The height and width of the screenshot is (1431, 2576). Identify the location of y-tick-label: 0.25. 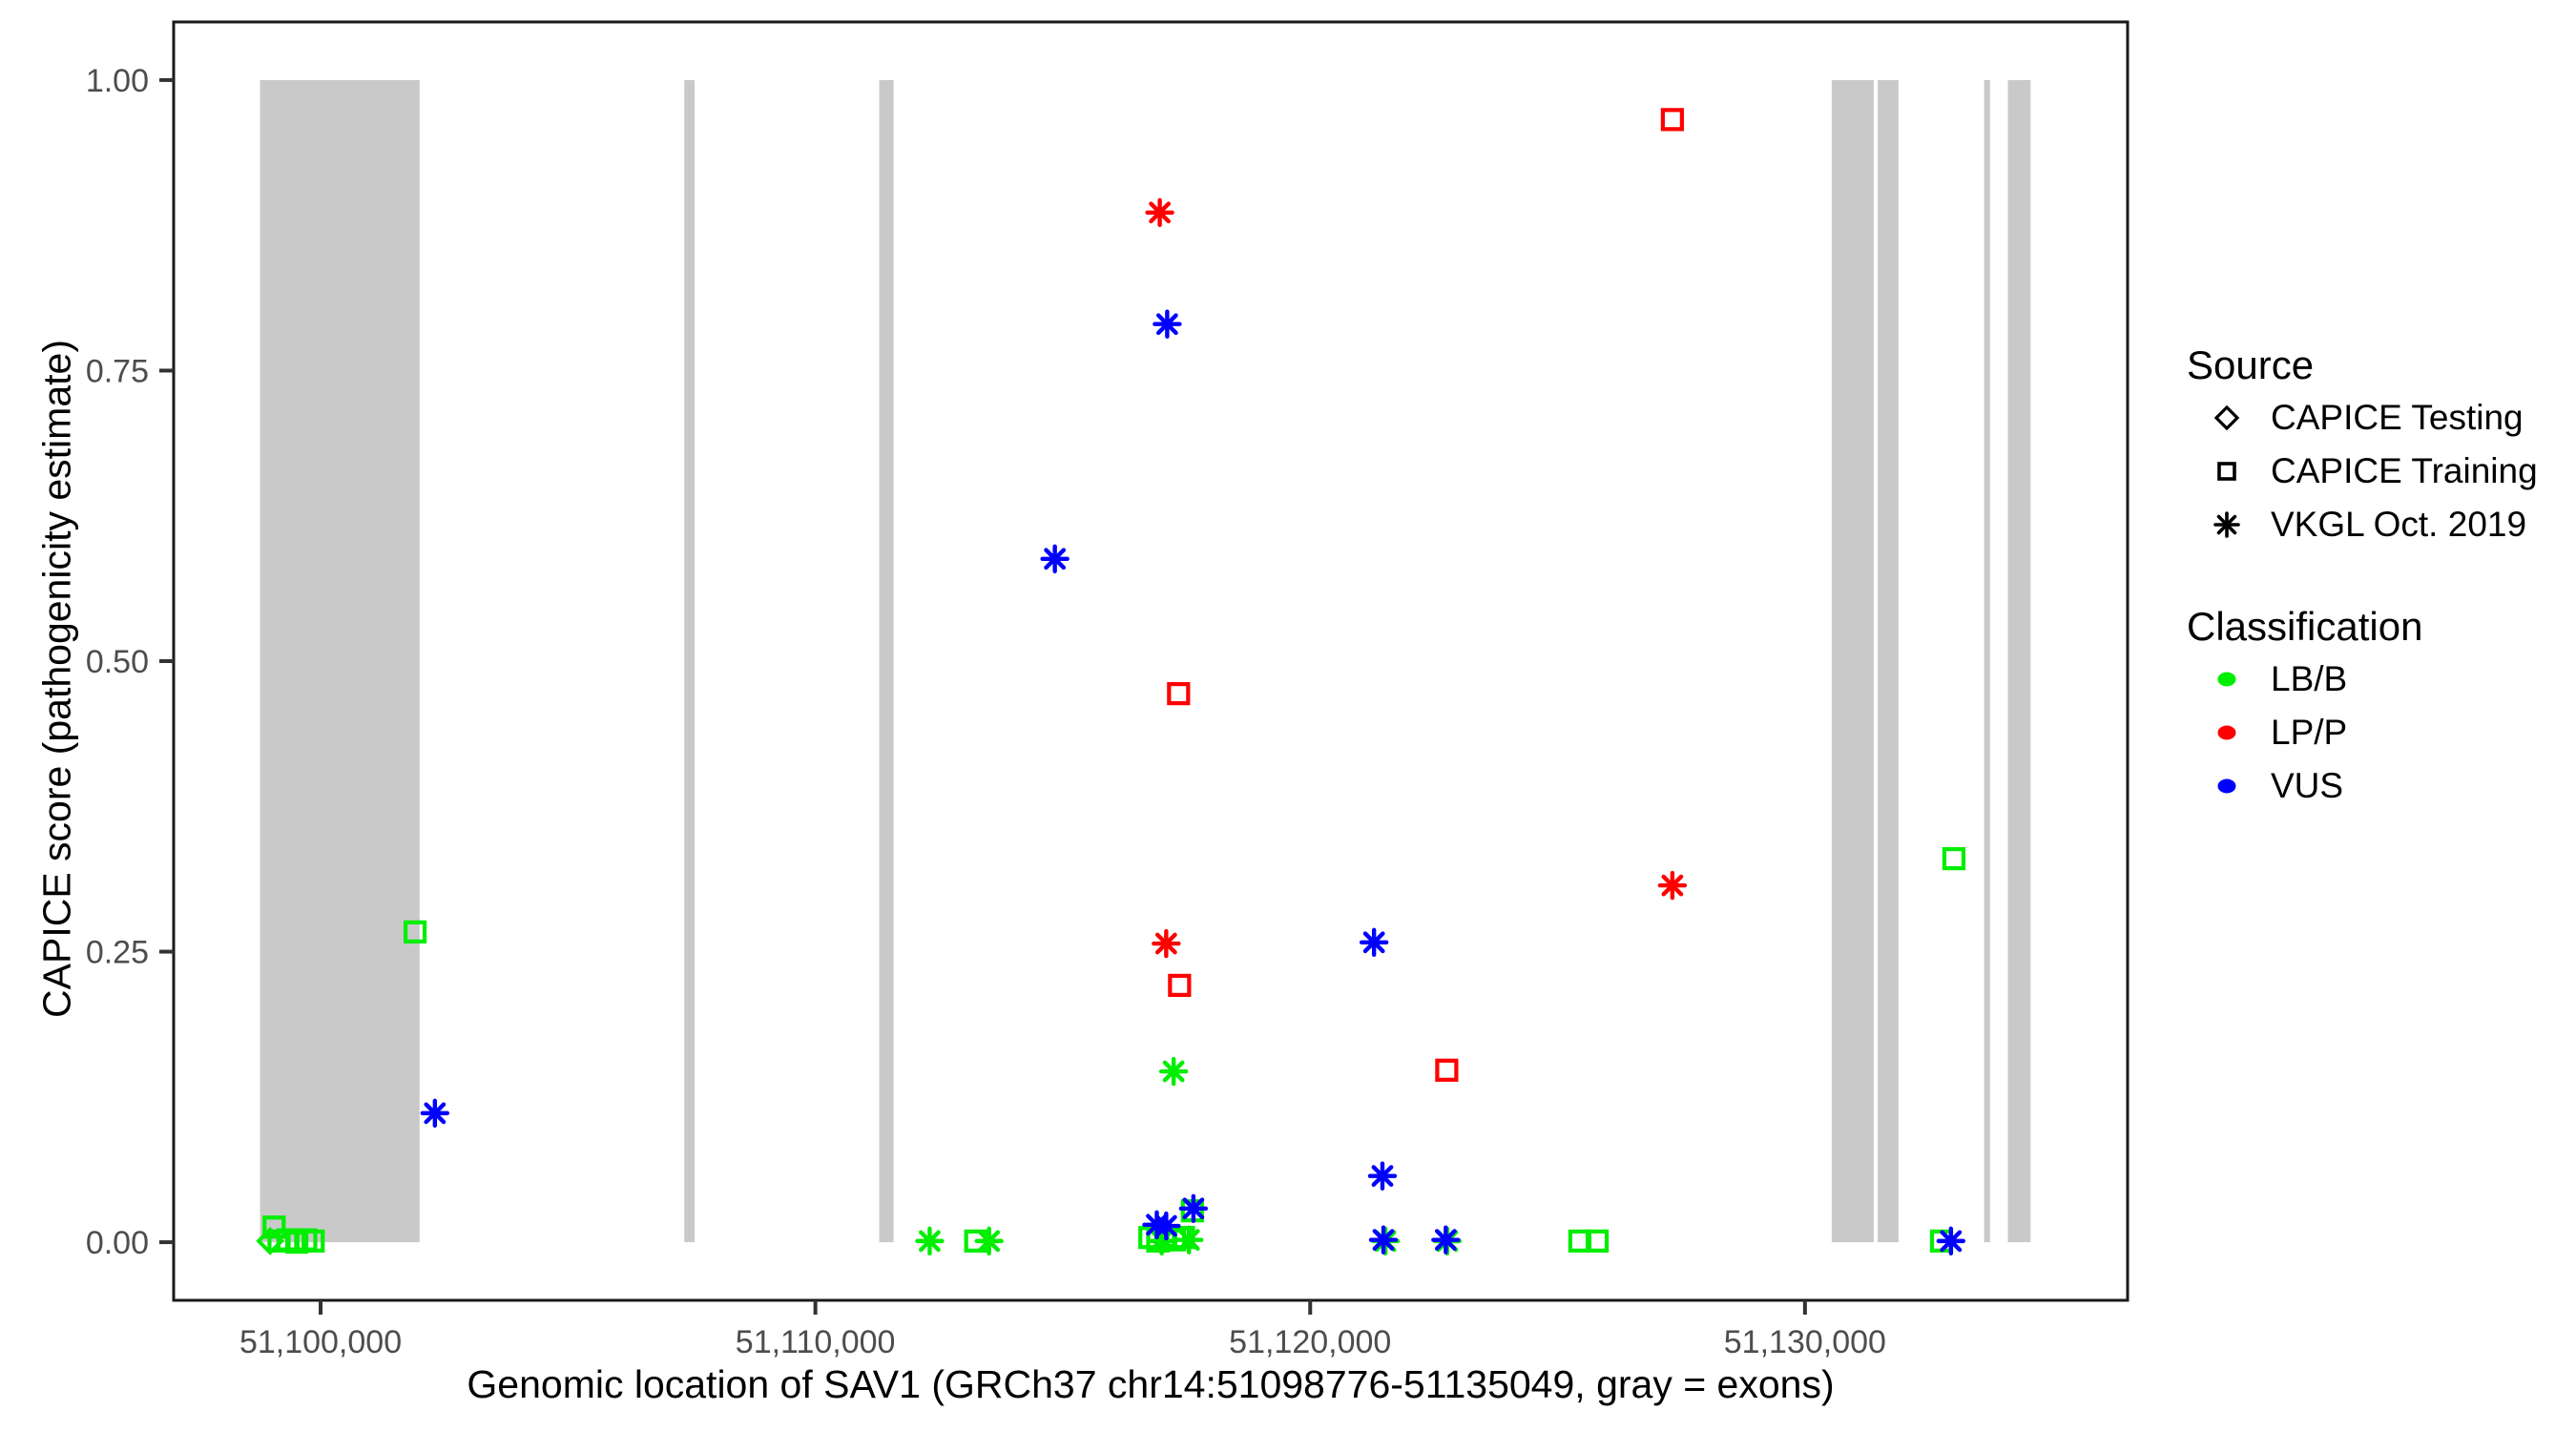
(117, 953).